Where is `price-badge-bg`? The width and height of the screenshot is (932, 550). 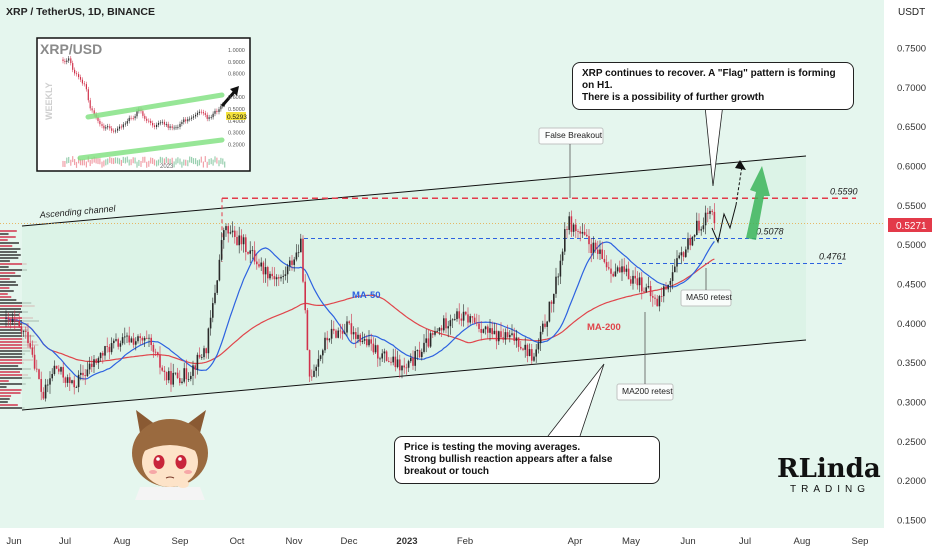 price-badge-bg is located at coordinates (910, 225).